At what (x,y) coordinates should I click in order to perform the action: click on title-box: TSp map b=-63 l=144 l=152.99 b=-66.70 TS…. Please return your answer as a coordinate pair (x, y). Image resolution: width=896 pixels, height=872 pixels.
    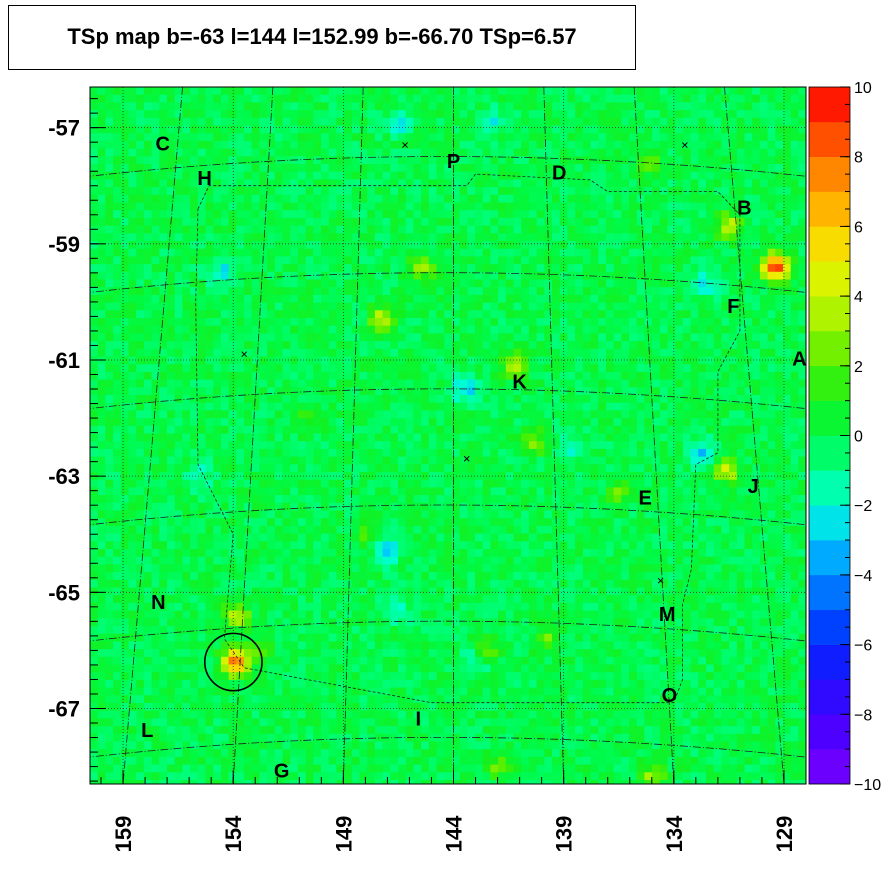
    Looking at the image, I should click on (322, 37).